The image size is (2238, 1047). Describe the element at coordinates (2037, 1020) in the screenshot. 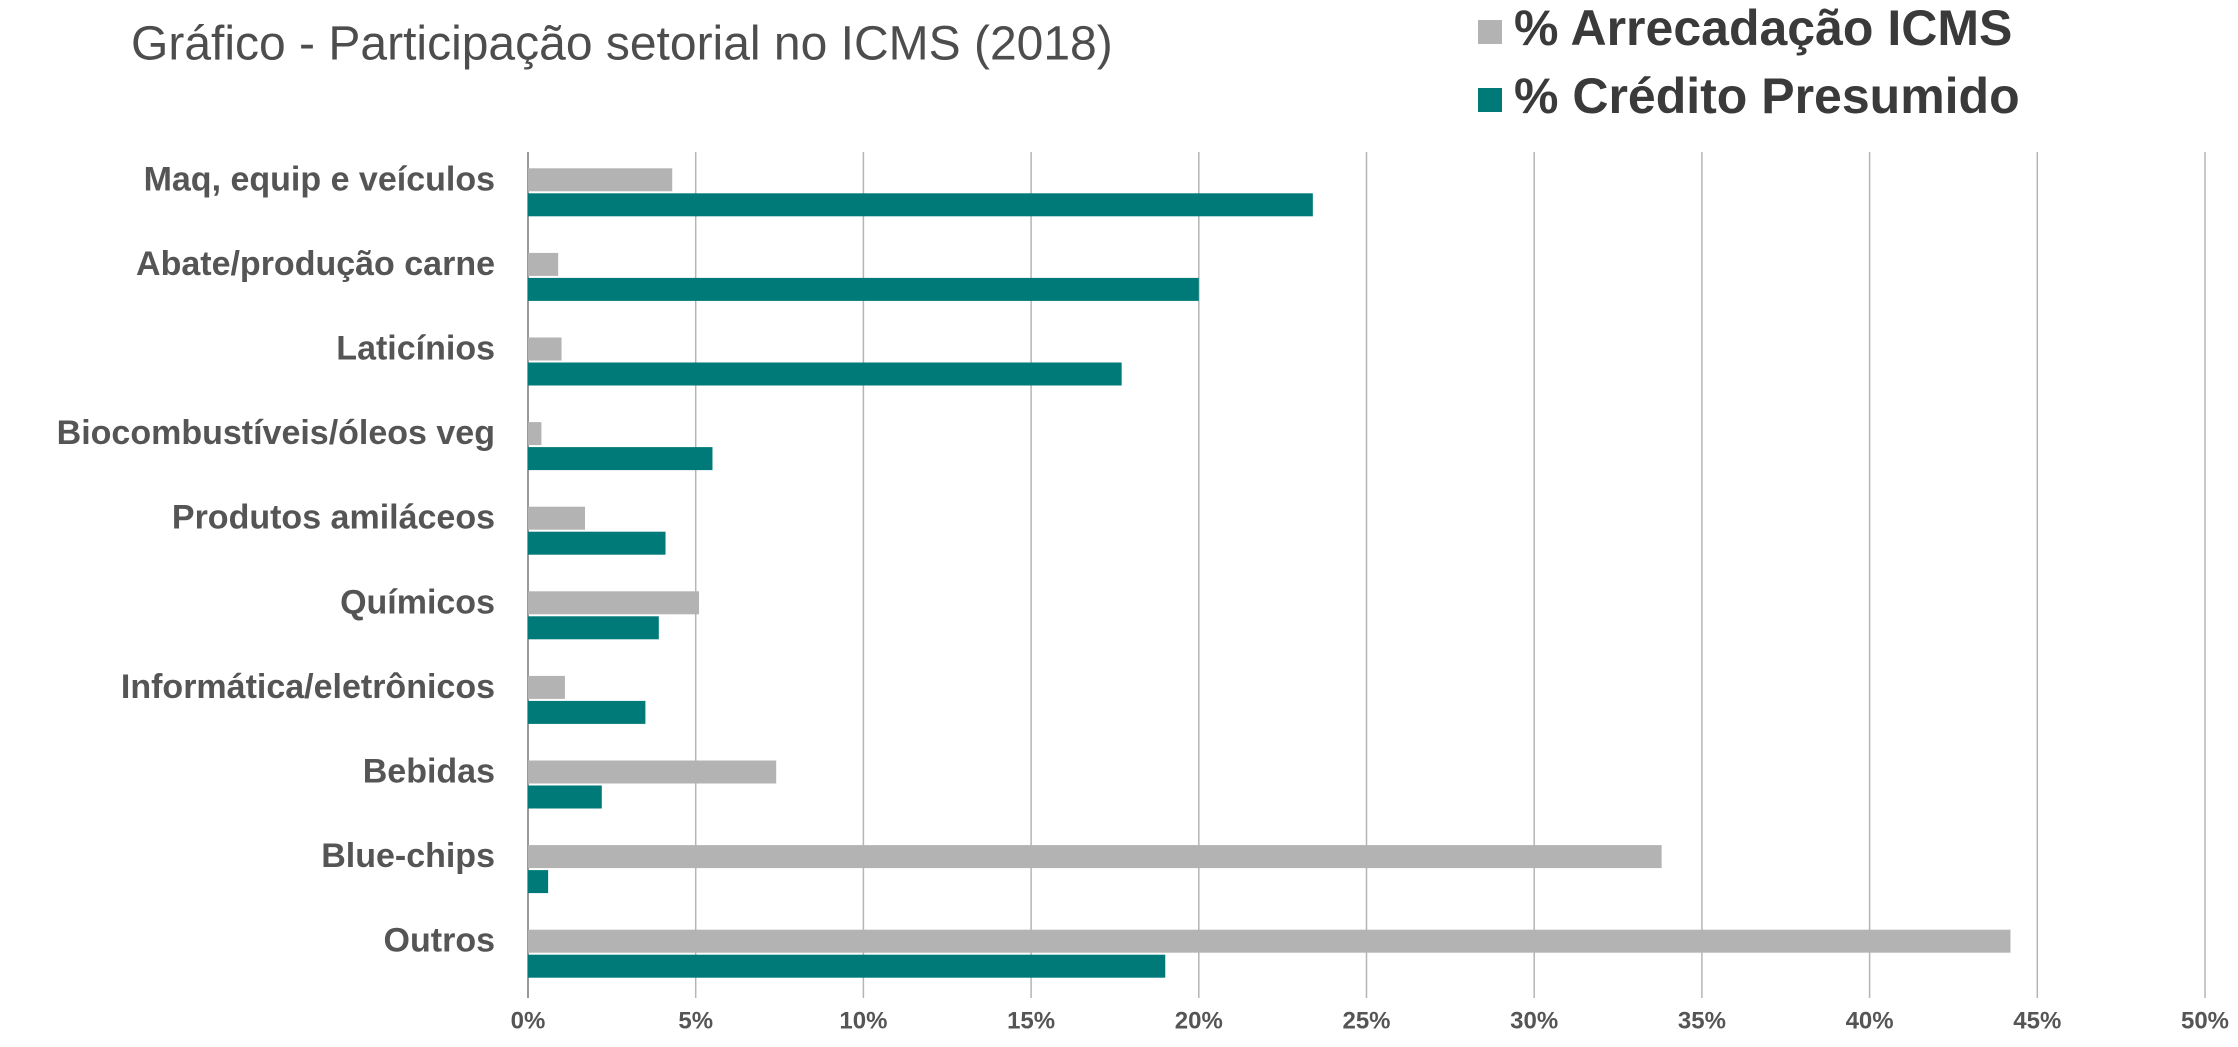

I see `x-tick-label: 45%` at that location.